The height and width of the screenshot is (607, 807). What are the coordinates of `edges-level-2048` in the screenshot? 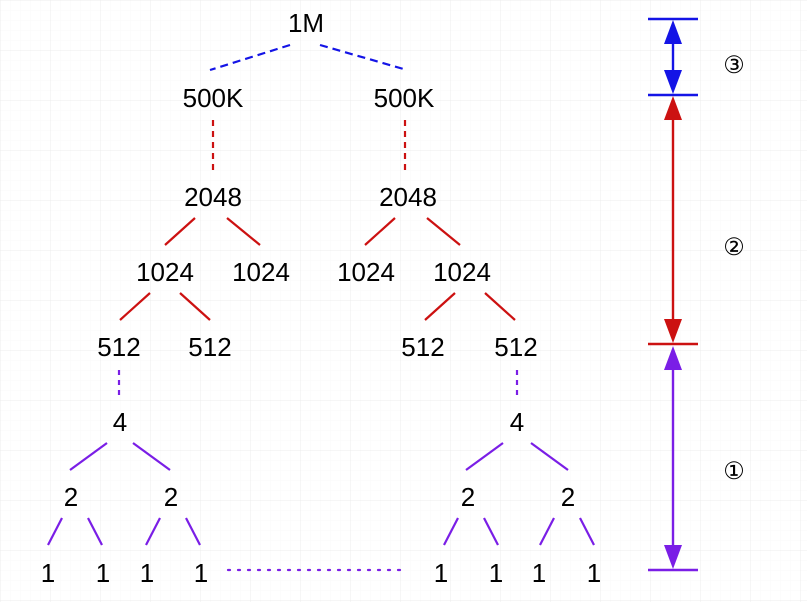 It's located at (312, 231).